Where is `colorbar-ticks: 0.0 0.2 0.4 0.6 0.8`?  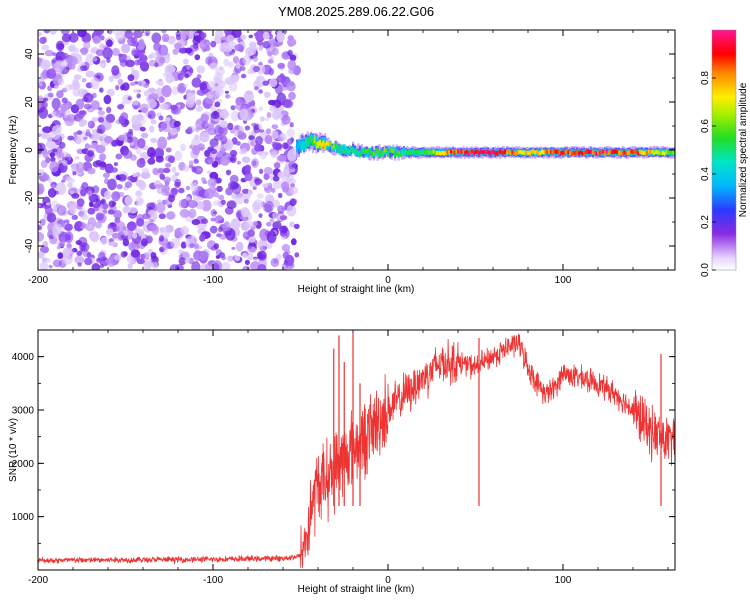 colorbar-ticks: 0.0 0.2 0.4 0.6 0.8 is located at coordinates (708, 174).